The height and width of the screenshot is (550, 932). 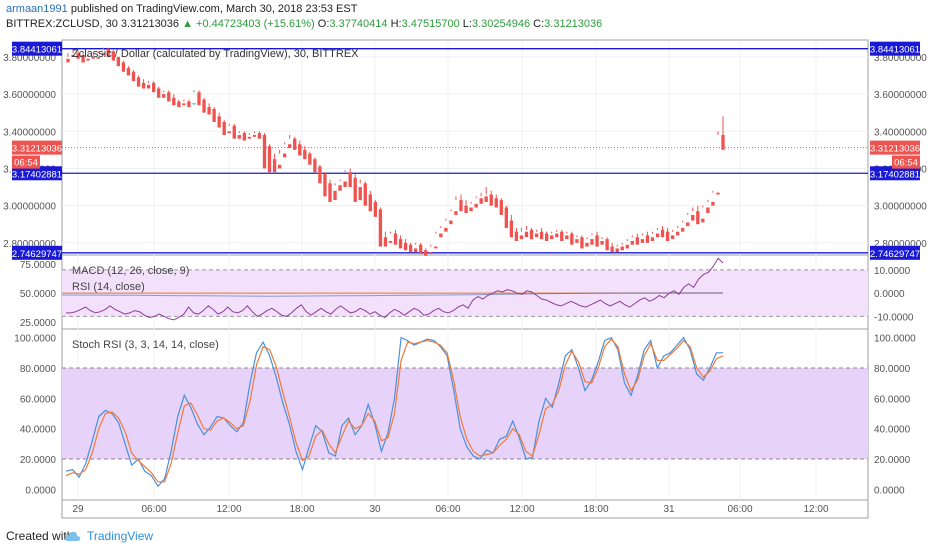 I want to click on level-label-right: 3.84413061, so click(x=895, y=50).